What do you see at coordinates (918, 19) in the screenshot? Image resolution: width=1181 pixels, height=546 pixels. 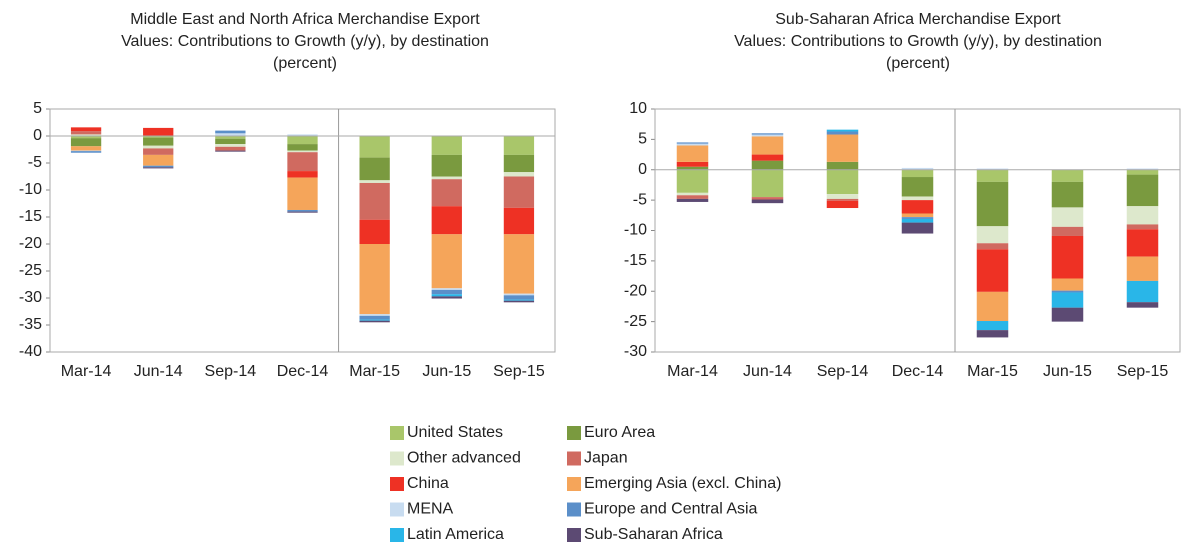 I see `chart-title: Sub-Saharan Africa Merchandise Export` at bounding box center [918, 19].